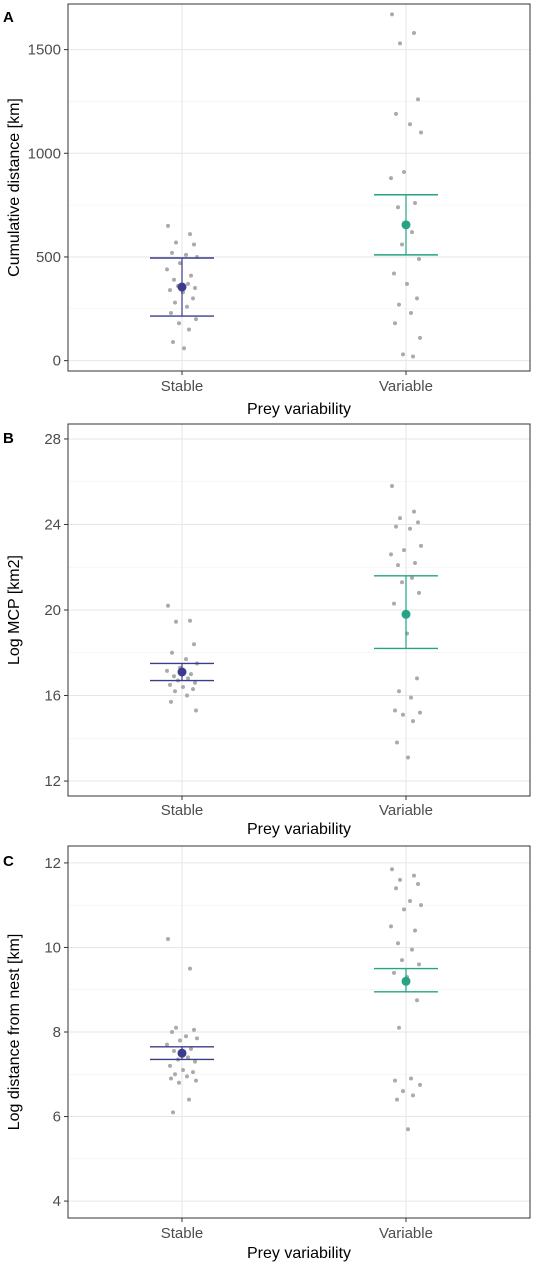  I want to click on x-tick-label: Stable, so click(182, 386).